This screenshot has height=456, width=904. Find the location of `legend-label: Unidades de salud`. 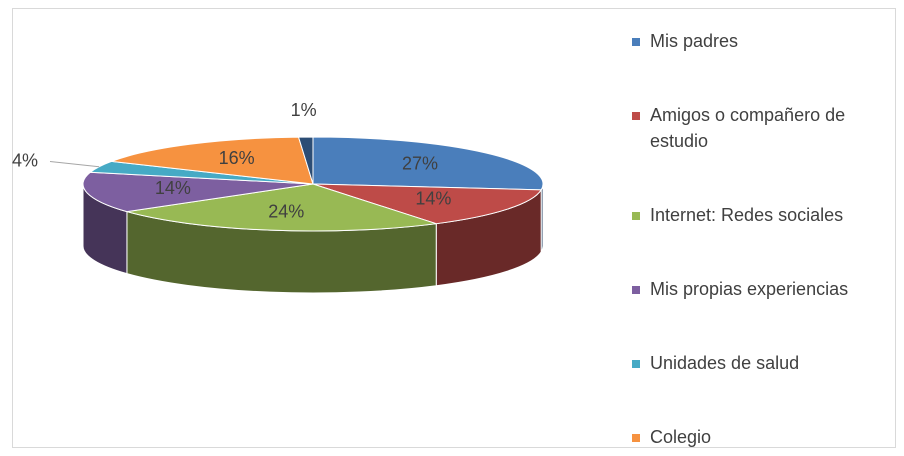

legend-label: Unidades de salud is located at coordinates (725, 363).